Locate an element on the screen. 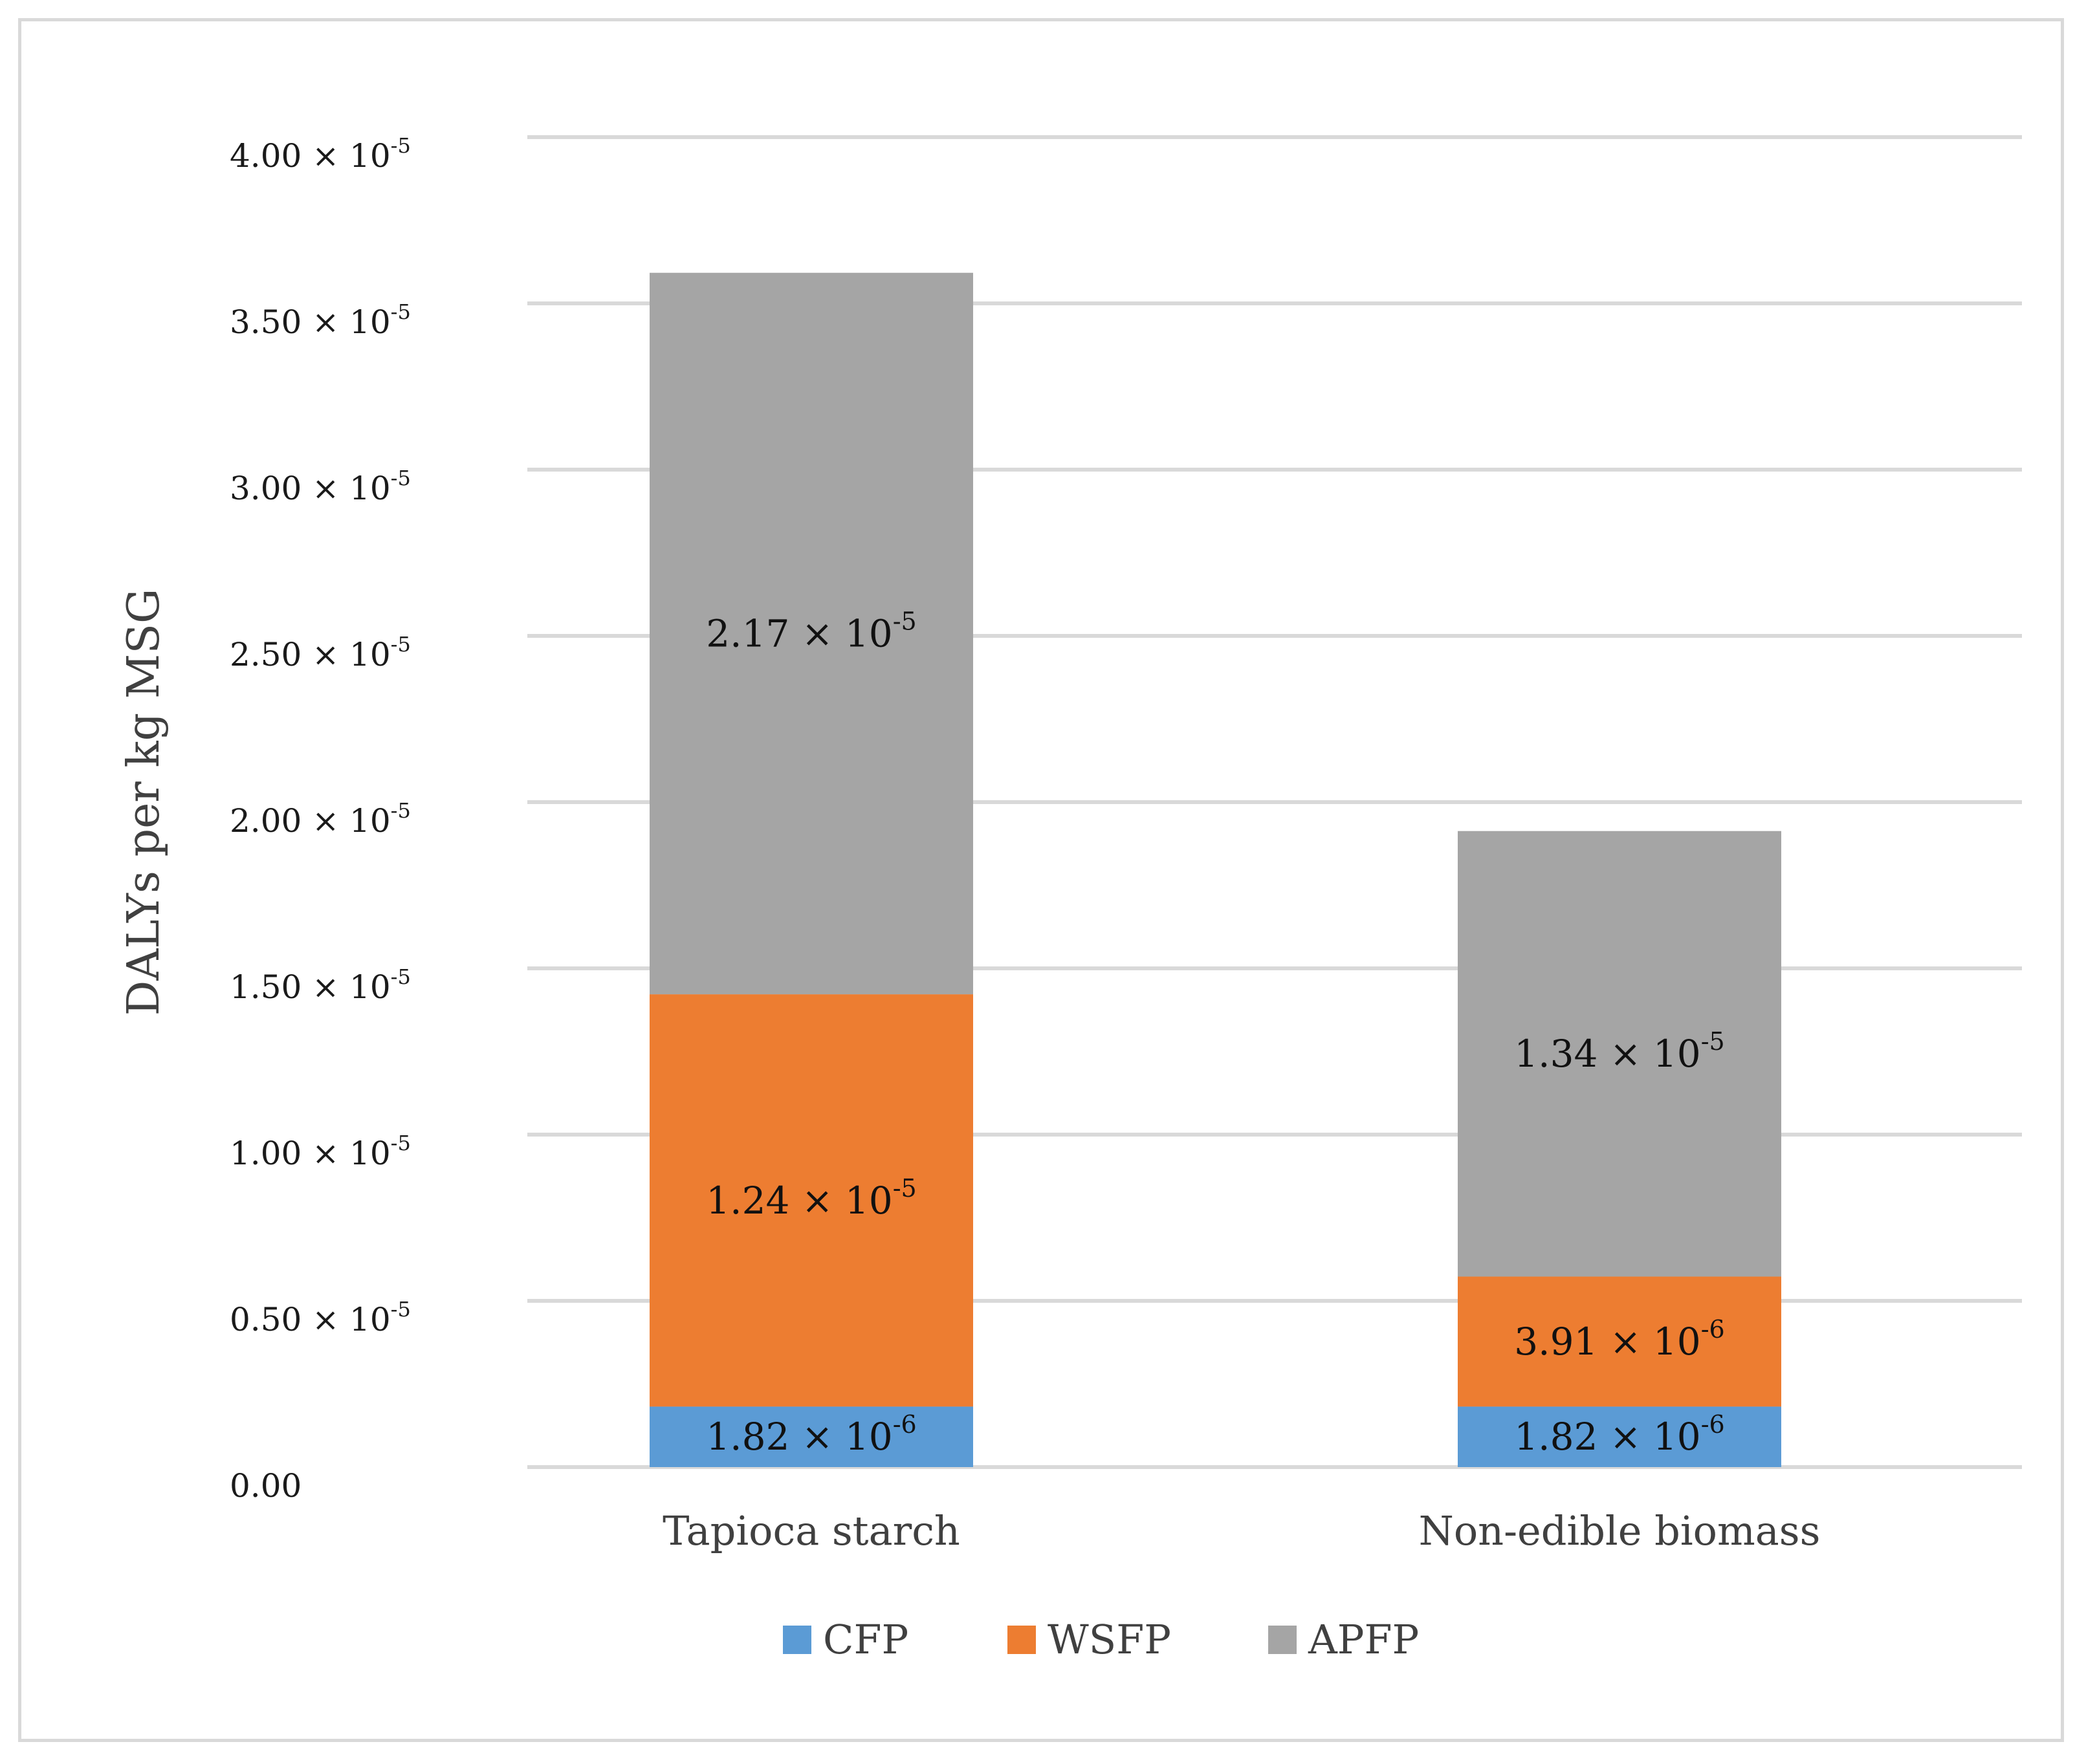 This screenshot has width=2086, height=1764. legend-item-cfp: CFP is located at coordinates (845, 1639).